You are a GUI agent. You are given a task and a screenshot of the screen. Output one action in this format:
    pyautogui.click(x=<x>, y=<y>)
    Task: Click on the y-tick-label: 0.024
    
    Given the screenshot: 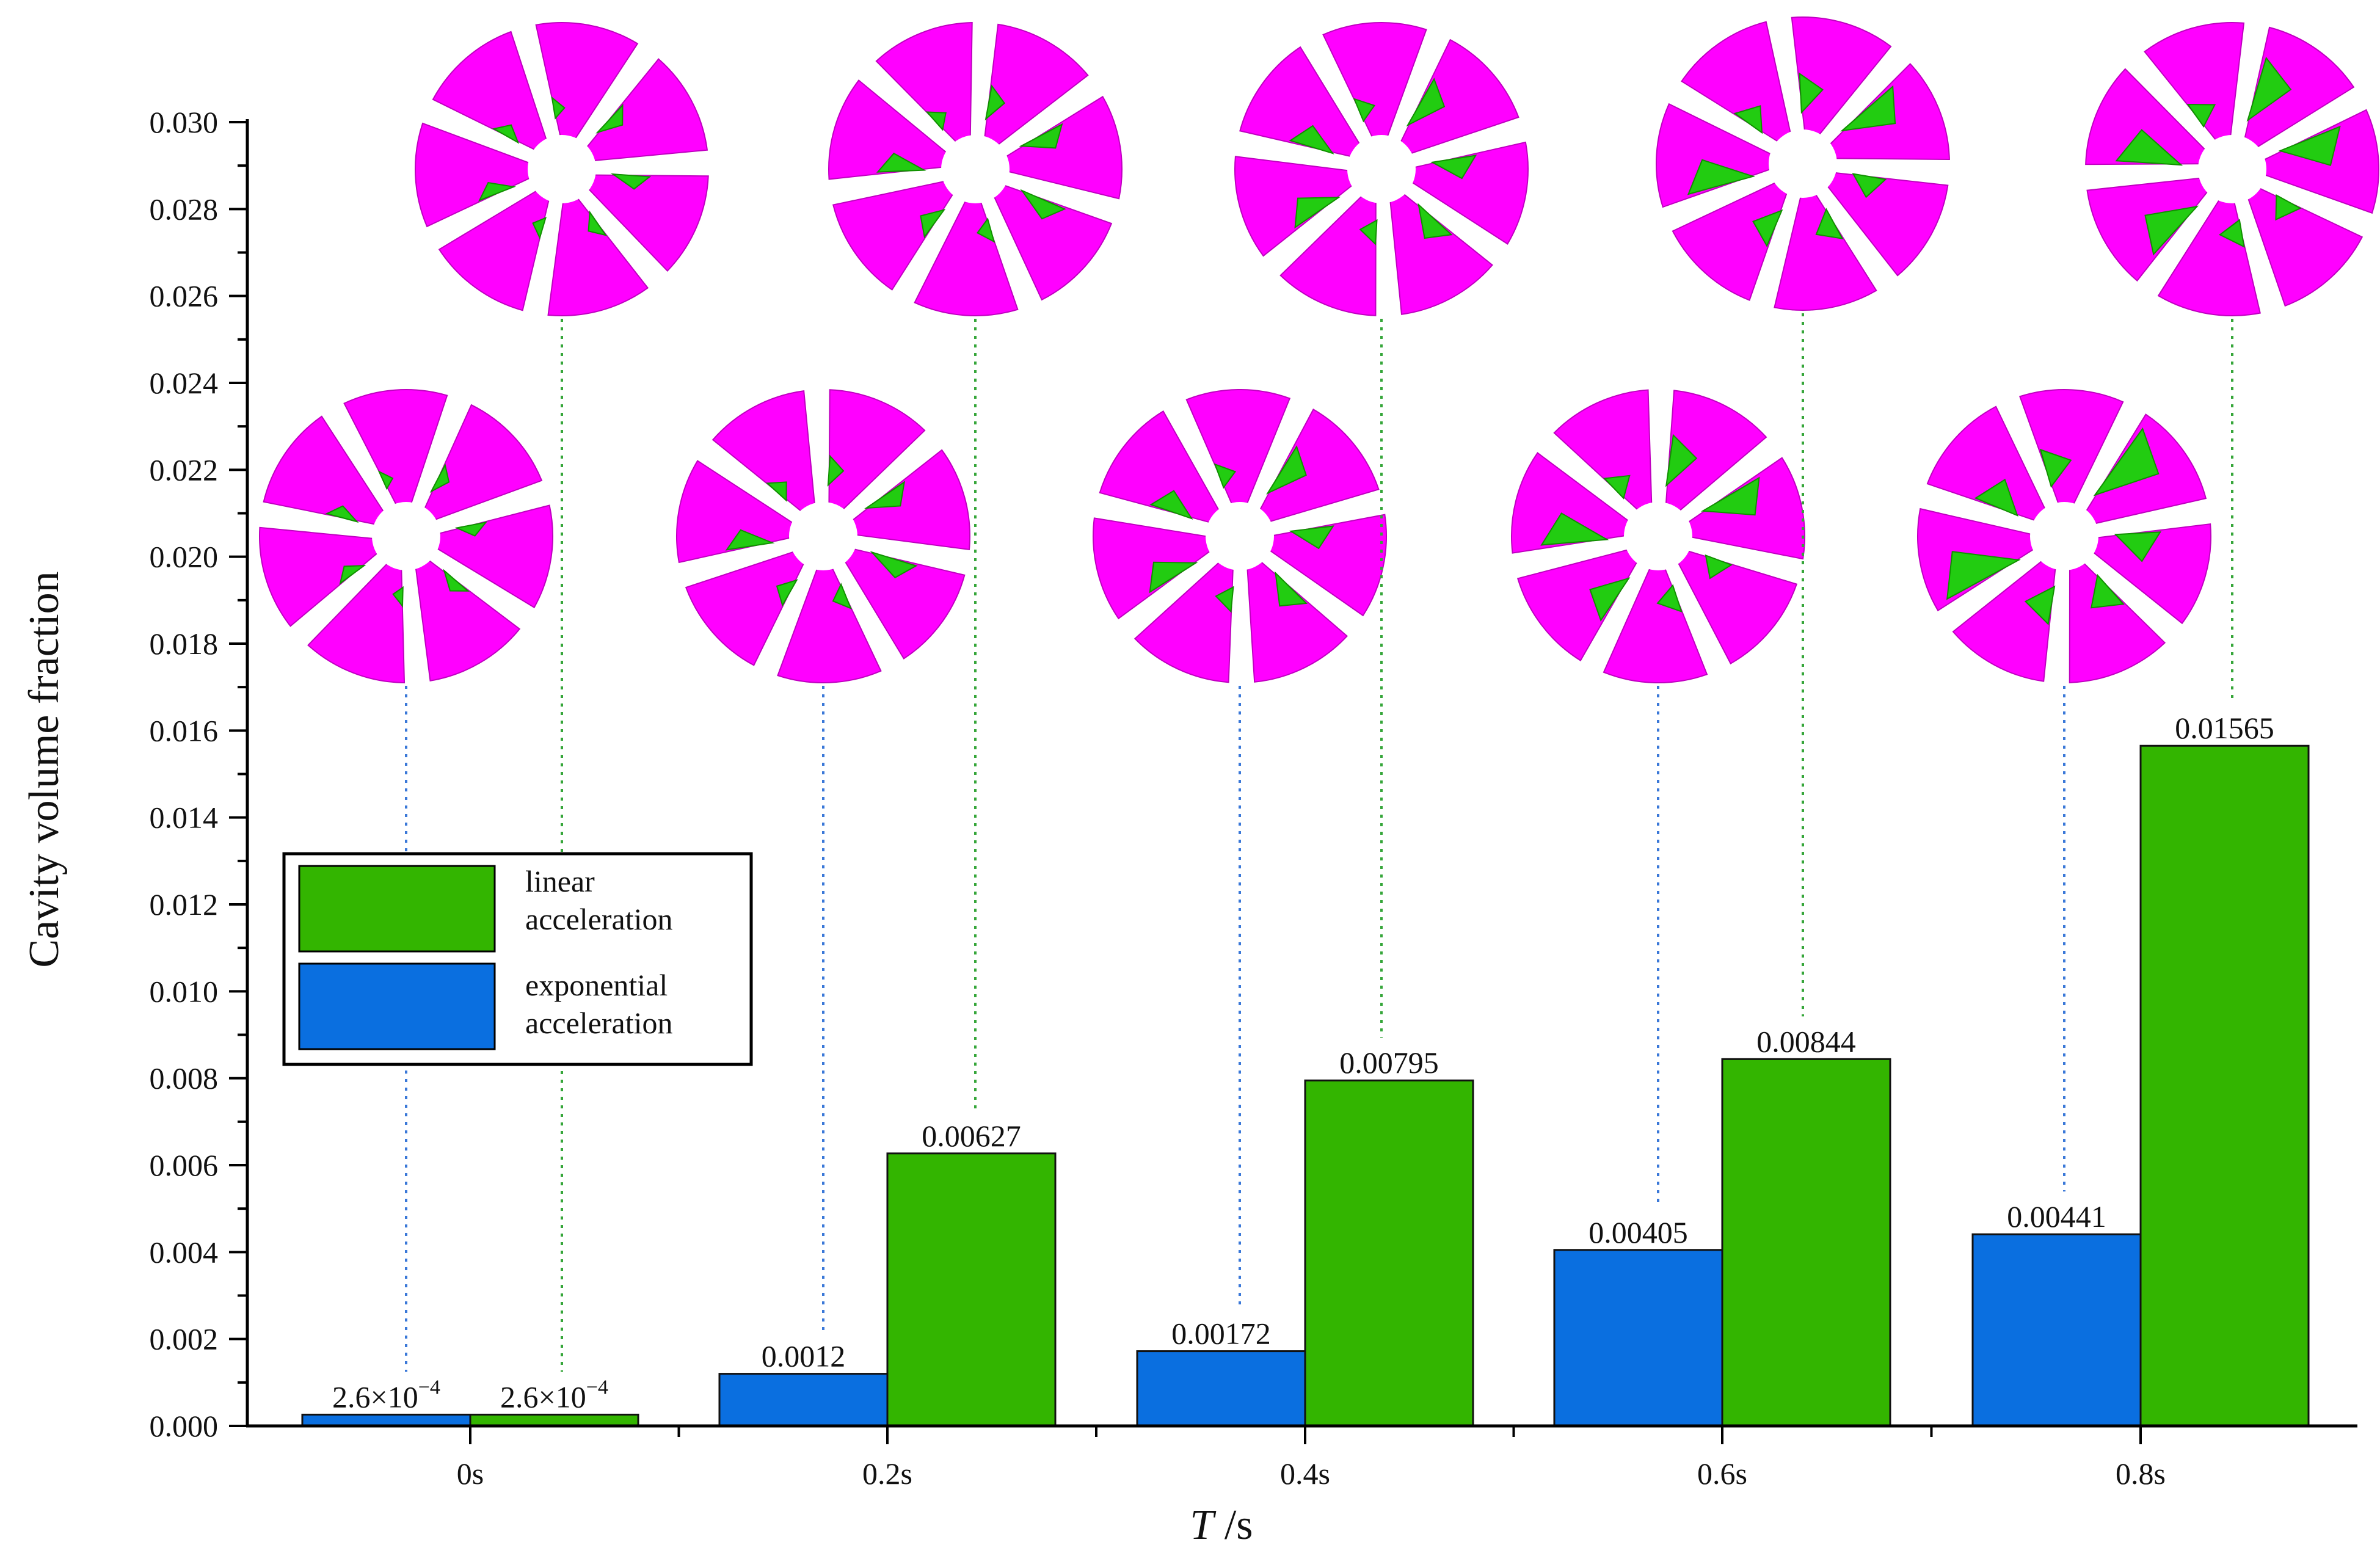 What is the action you would take?
    pyautogui.click(x=184, y=383)
    